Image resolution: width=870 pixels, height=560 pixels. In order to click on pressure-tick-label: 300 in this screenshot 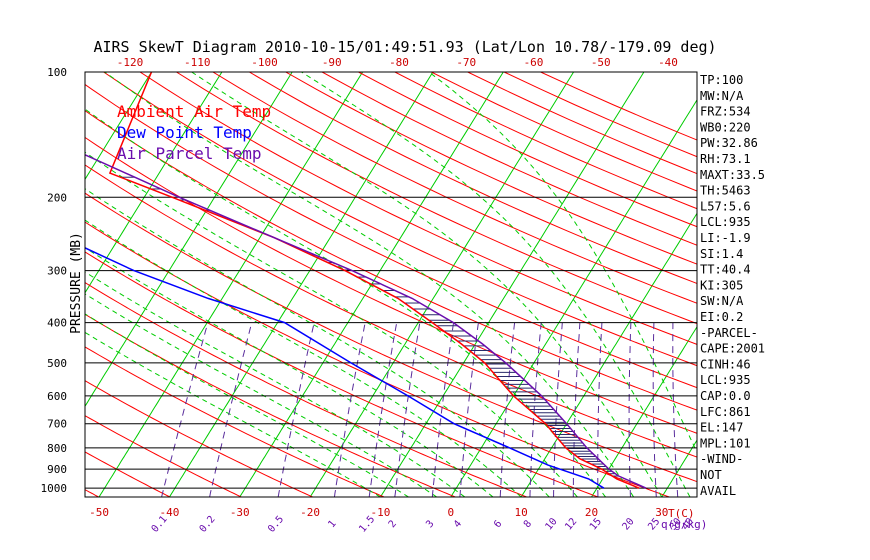, I will do `click(57, 271)`.